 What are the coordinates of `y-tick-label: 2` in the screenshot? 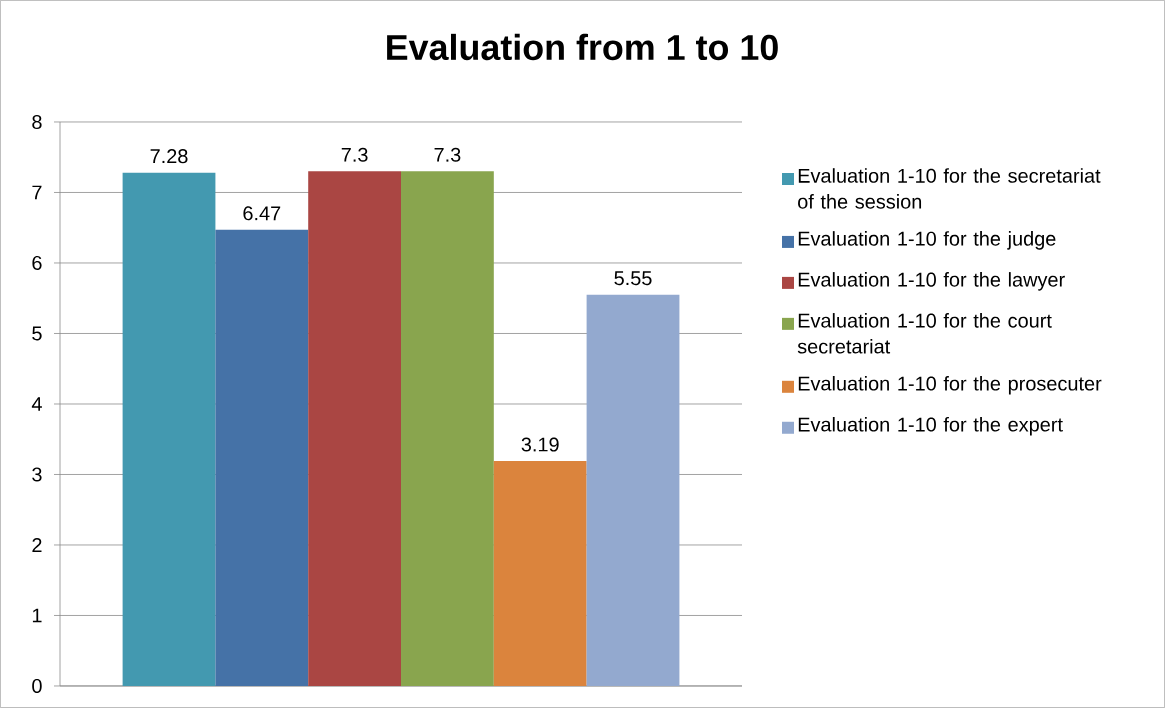 It's located at (37, 545).